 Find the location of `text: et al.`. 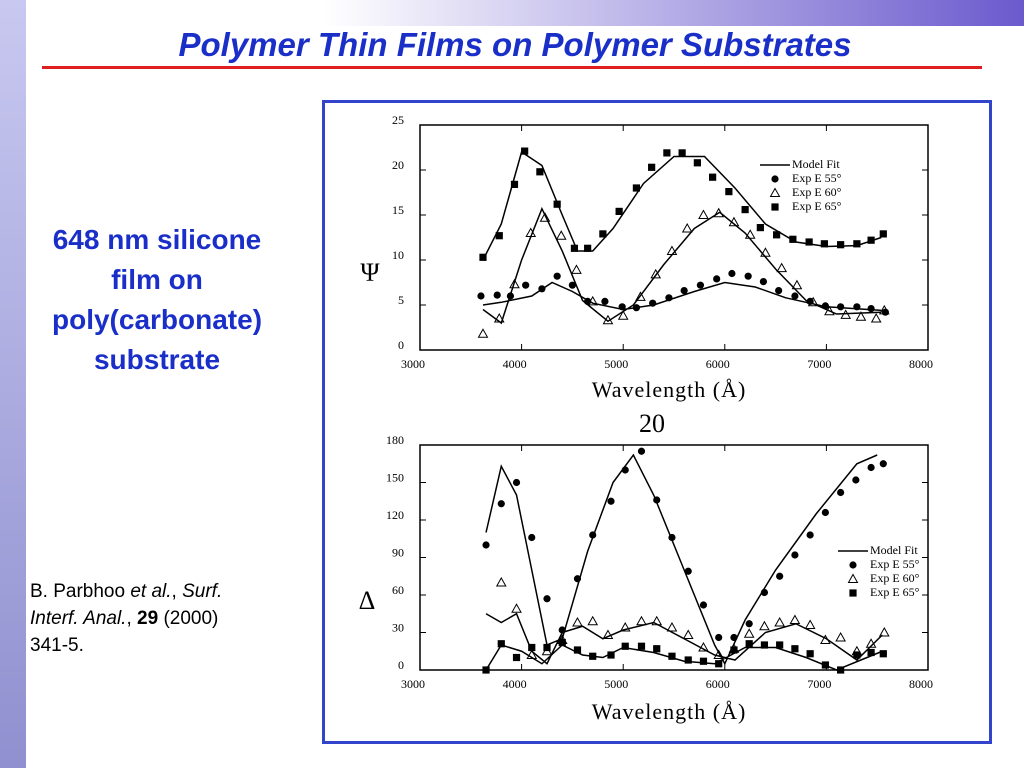

text: et al. is located at coordinates (151, 591).